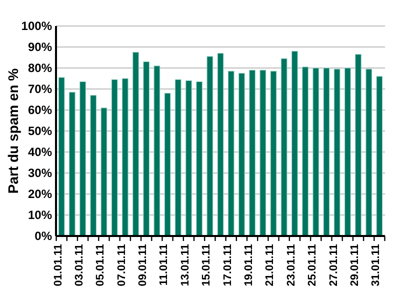 The height and width of the screenshot is (300, 400). Describe the element at coordinates (312, 265) in the screenshot. I see `x-tick-label: 25.01.11` at that location.